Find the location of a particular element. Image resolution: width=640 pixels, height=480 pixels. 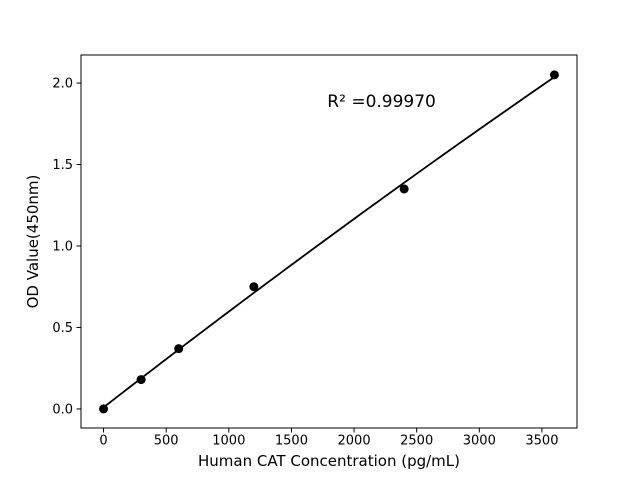

x-tick-label: 0 is located at coordinates (103, 441).